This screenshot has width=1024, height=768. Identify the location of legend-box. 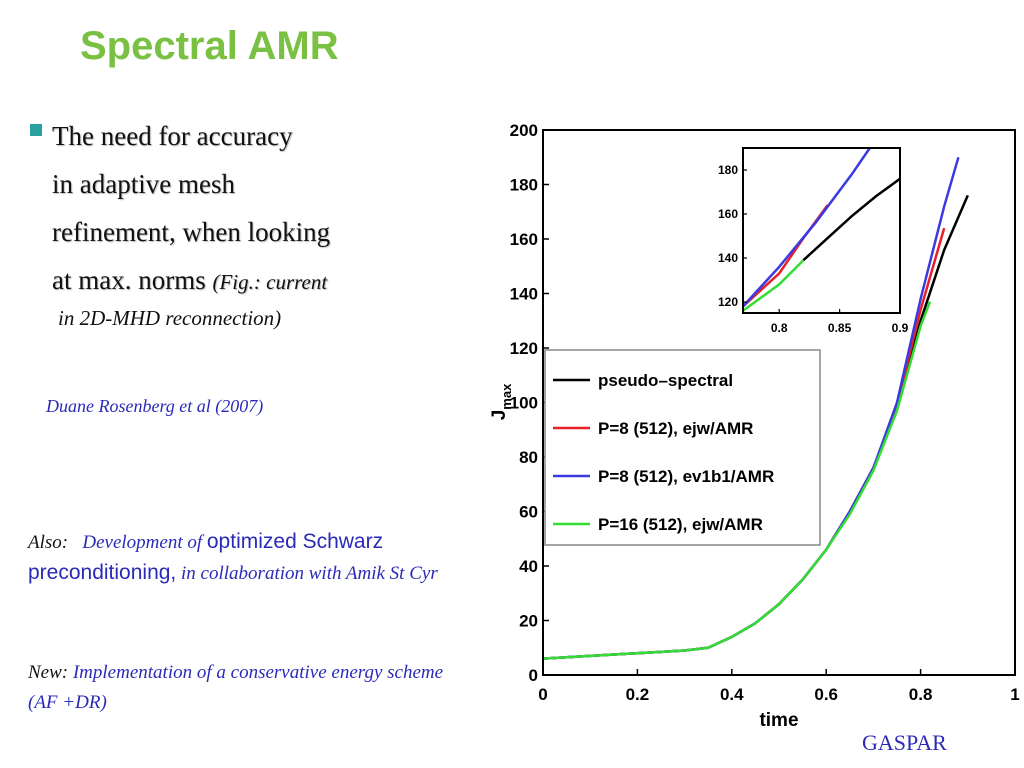
(682, 447).